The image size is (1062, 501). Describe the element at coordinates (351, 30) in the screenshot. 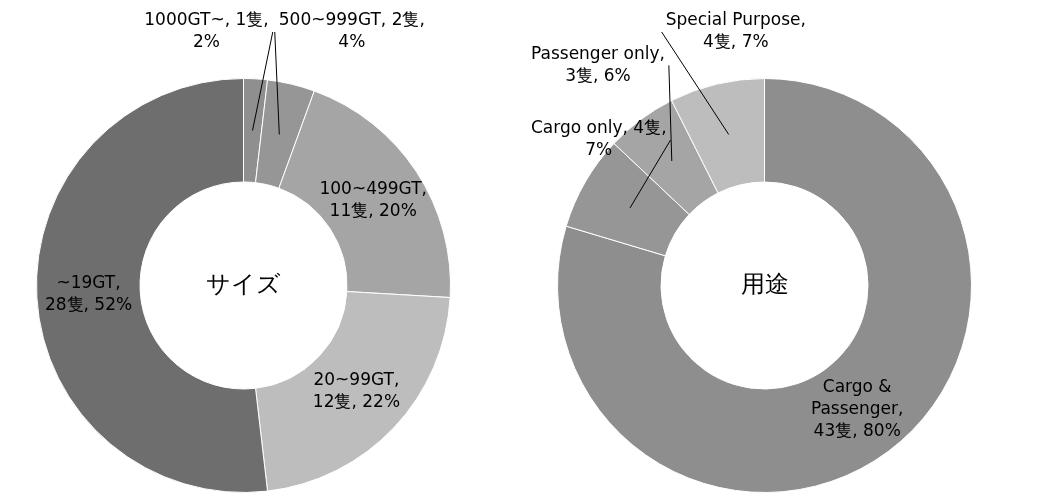

I see `slice-label: 500~999GT, 2隻, 4%` at that location.